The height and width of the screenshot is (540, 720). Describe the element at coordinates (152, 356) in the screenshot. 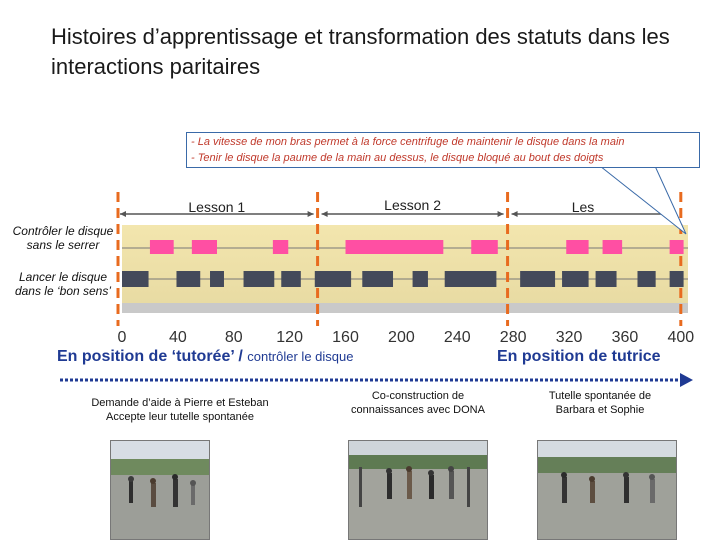

I see `heading-tutored-main: En position de ‘tutorée’ /` at that location.